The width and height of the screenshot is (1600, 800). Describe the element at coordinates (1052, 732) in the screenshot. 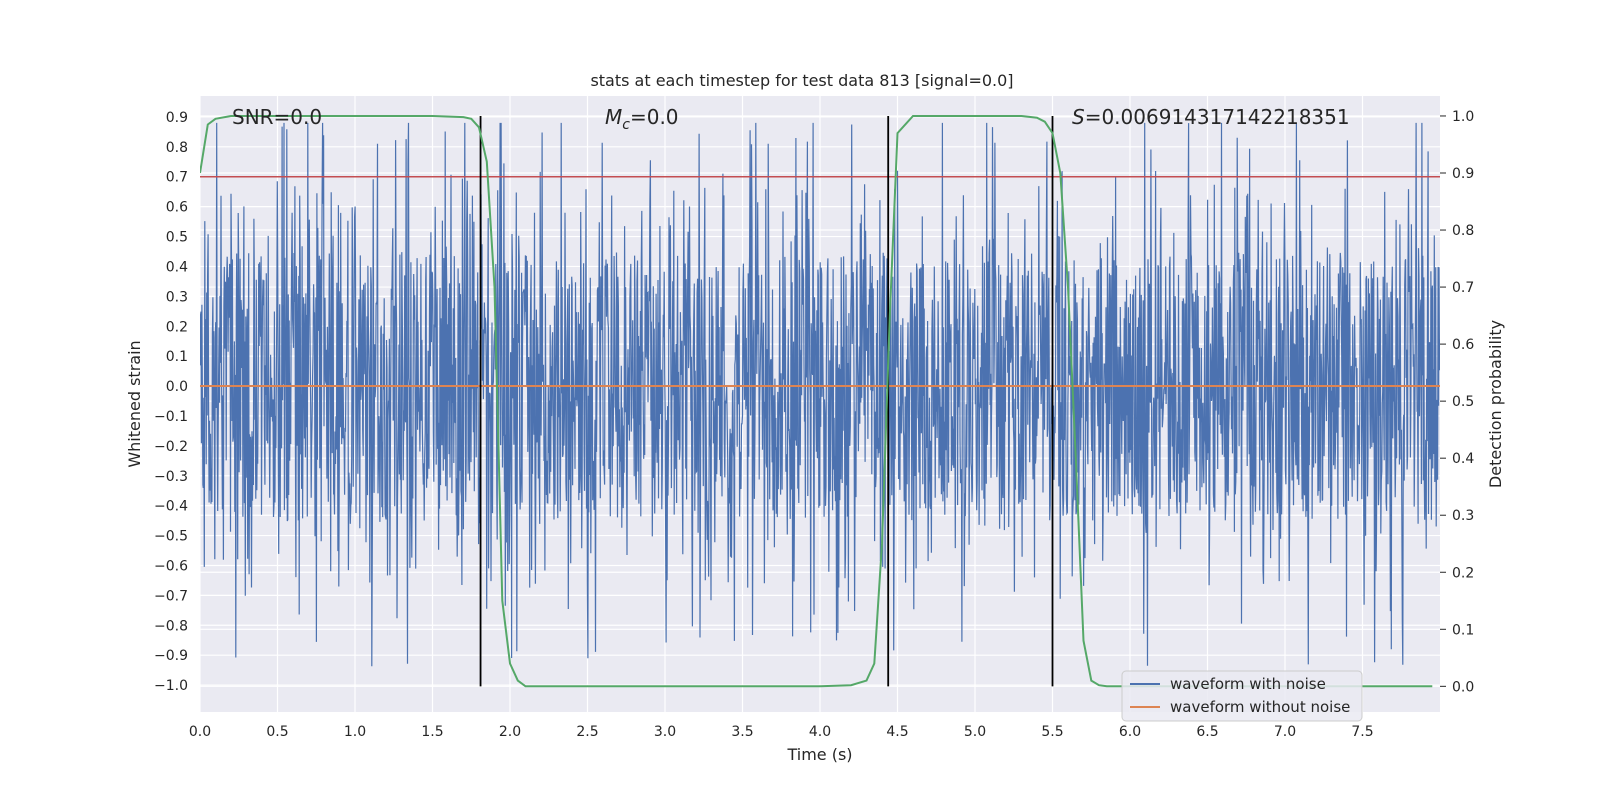

I see `x-tick-label: 5.5` at that location.